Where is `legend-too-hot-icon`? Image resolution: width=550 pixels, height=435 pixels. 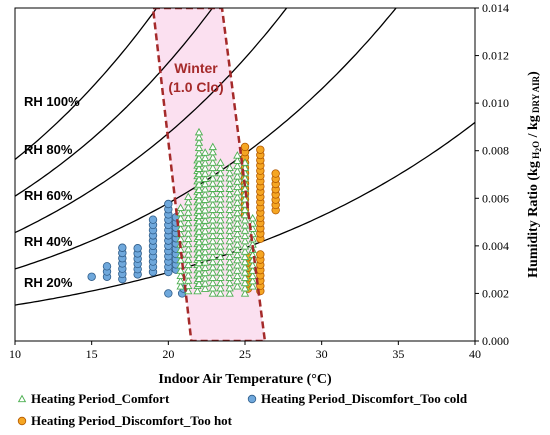 legend-too-hot-icon is located at coordinates (22, 421).